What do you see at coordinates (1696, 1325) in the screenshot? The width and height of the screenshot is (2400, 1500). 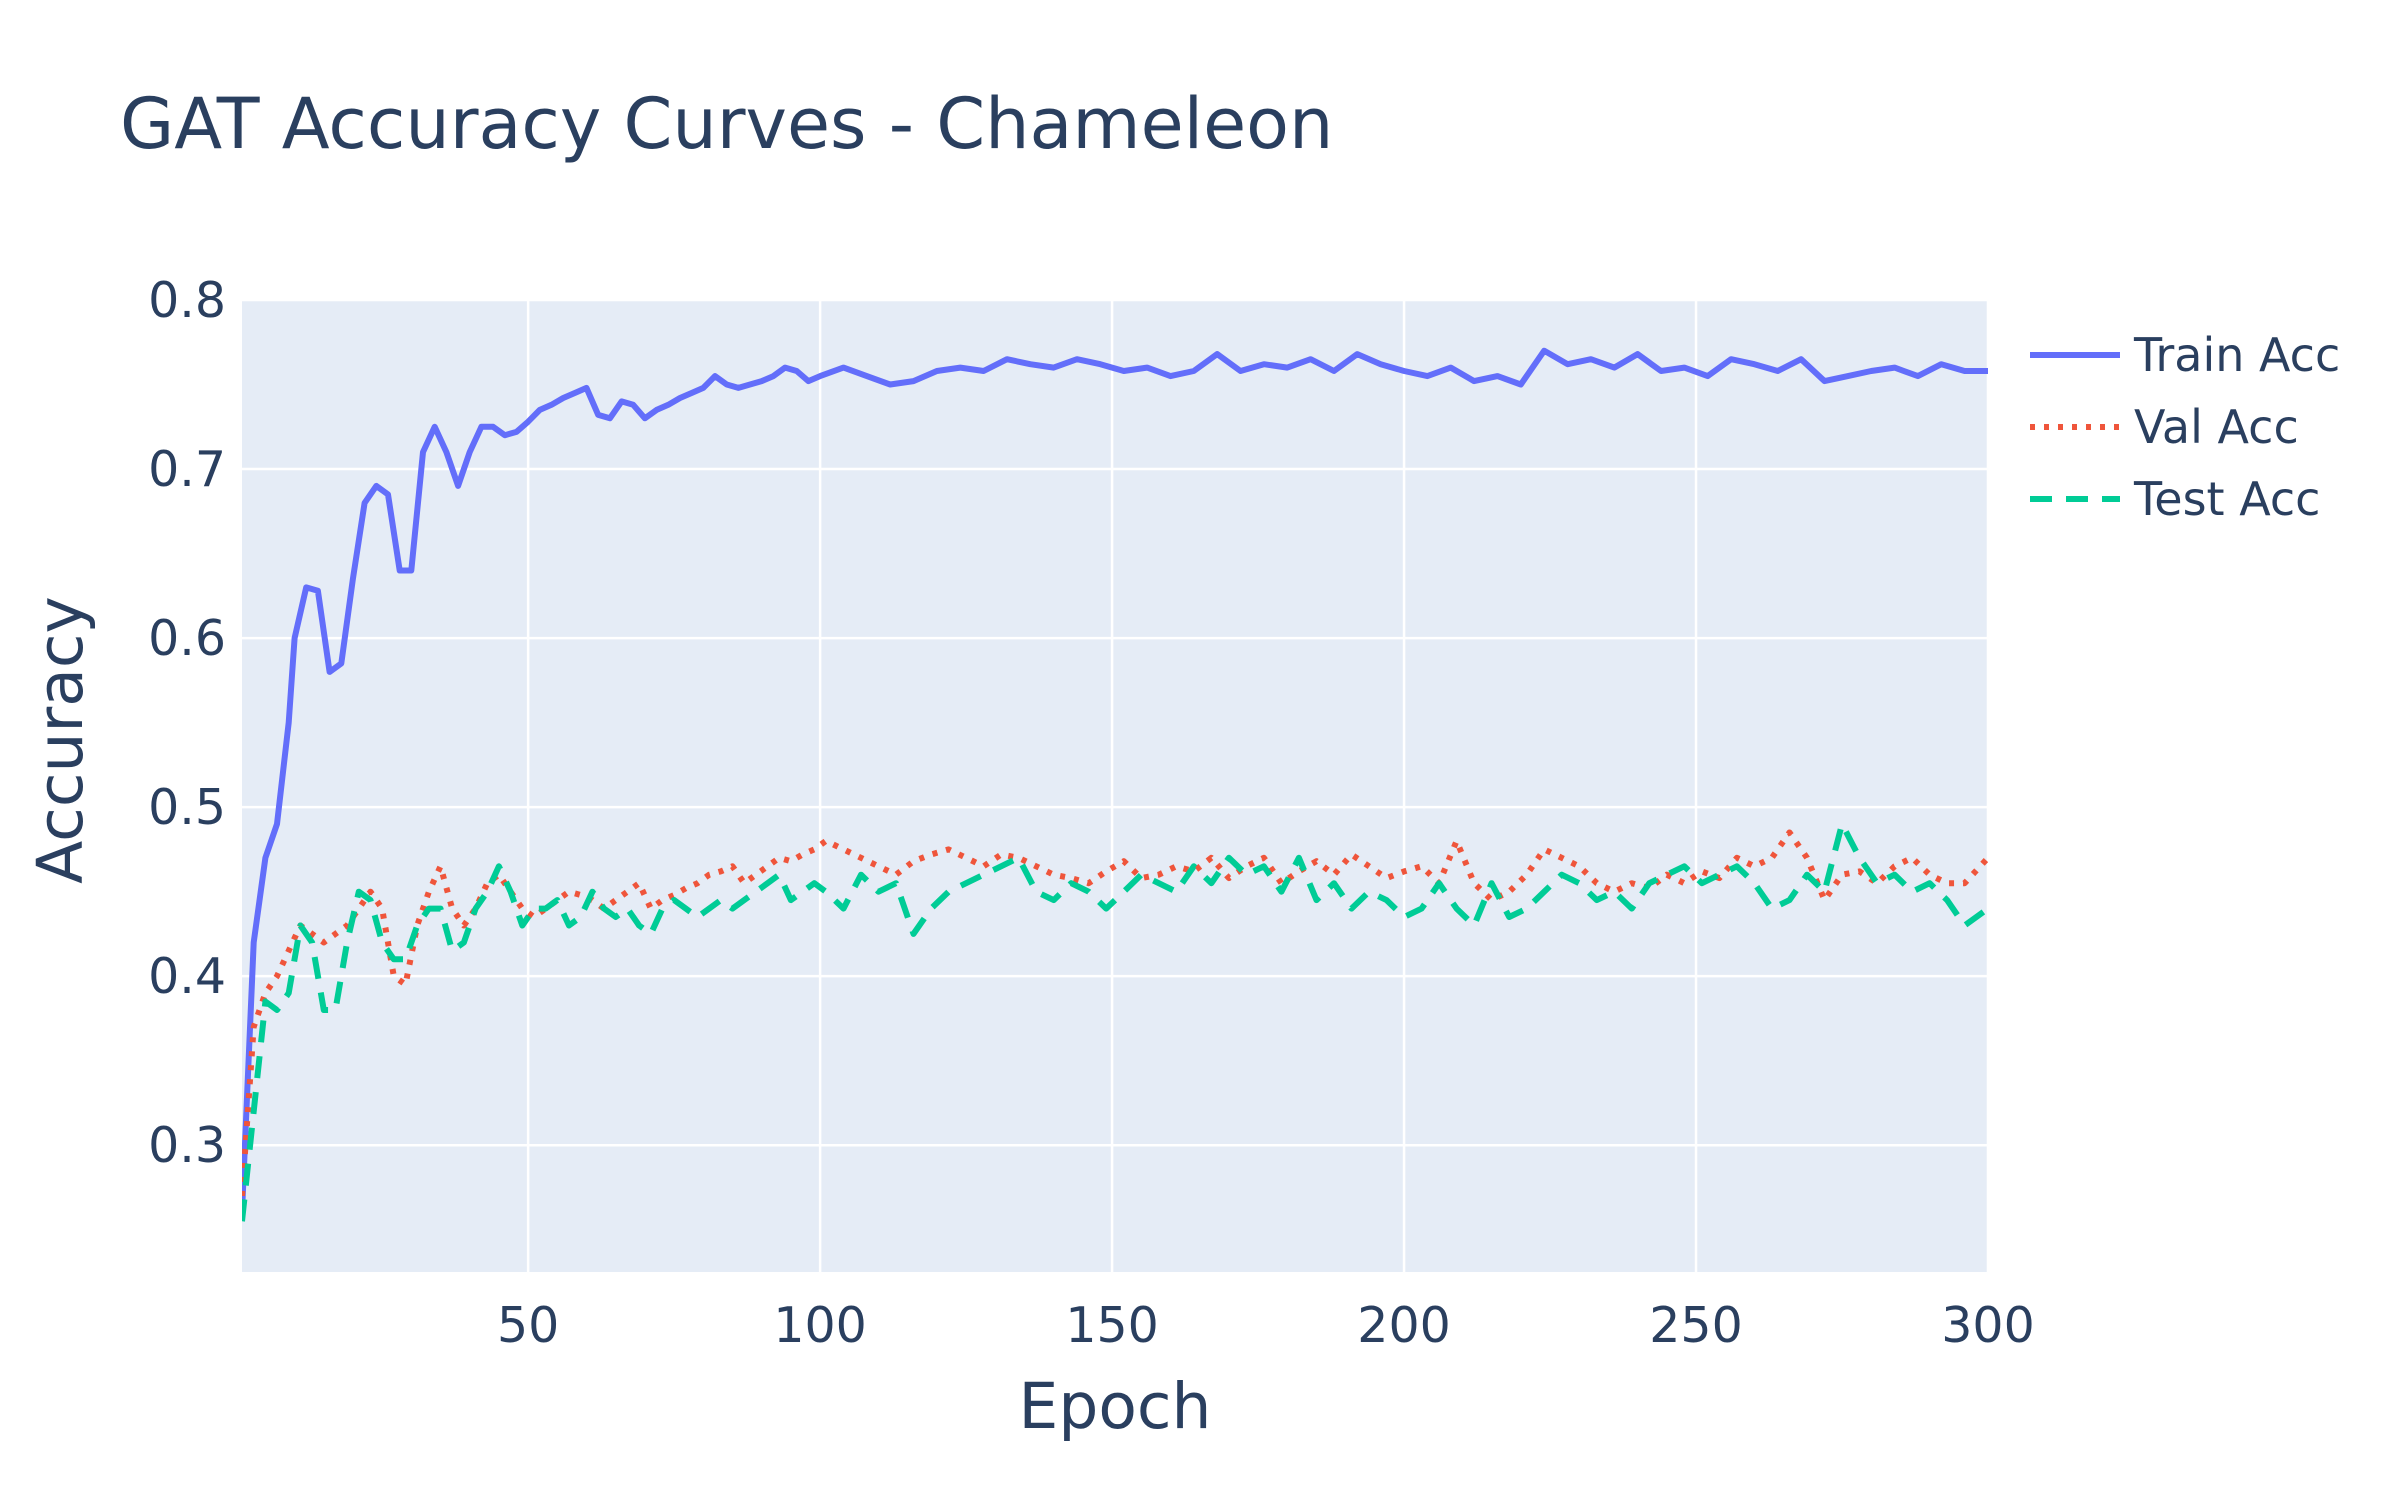 I see `x-tick-label: 250` at bounding box center [1696, 1325].